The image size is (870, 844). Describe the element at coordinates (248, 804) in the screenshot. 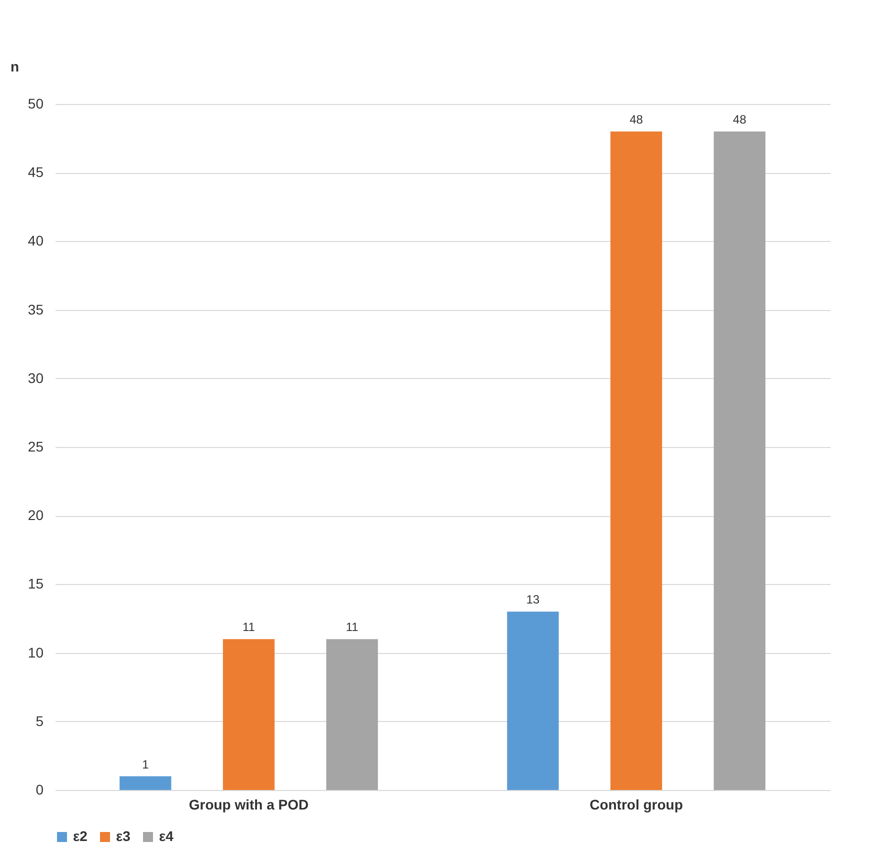

I see `x-tick-label: Group with a POD` at that location.